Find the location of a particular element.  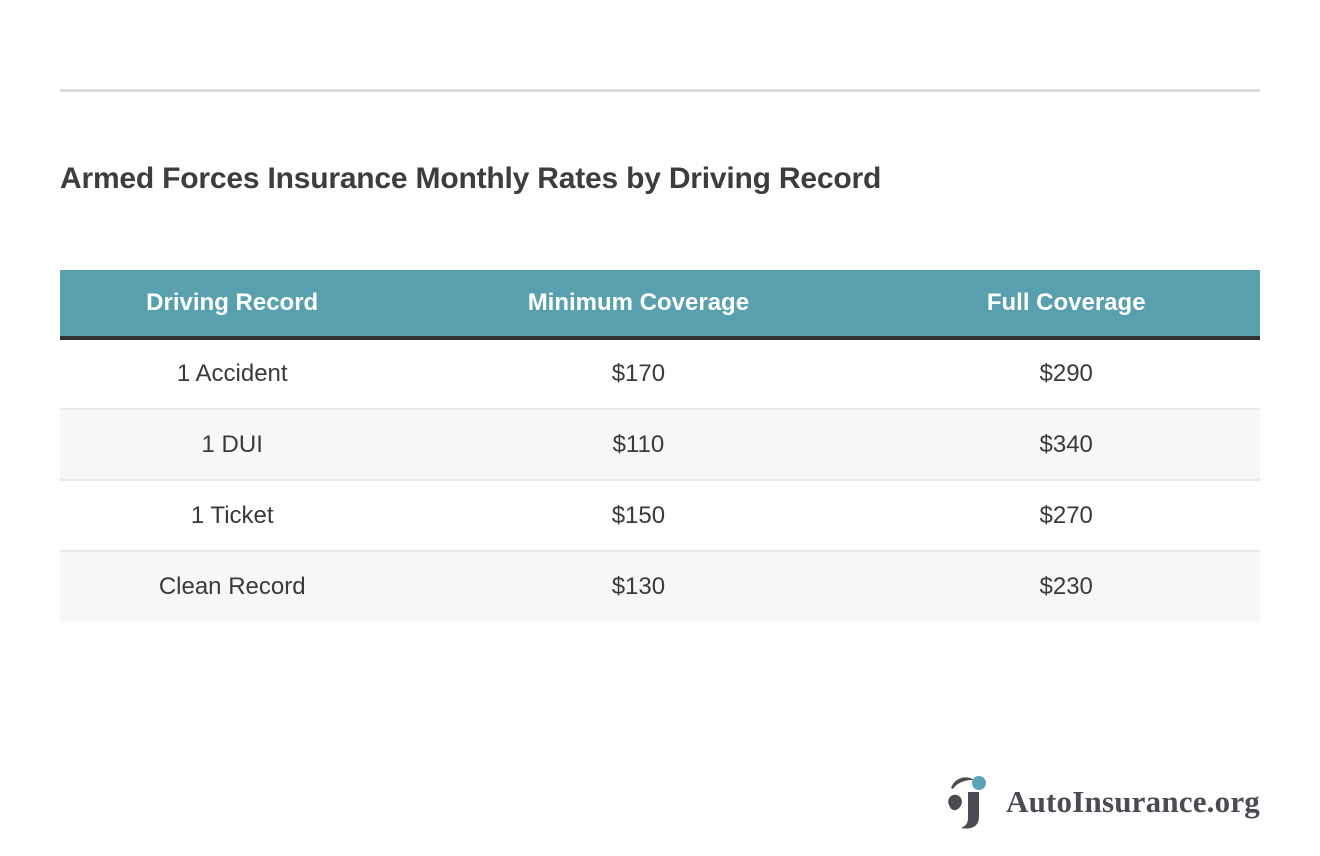

top-divider is located at coordinates (660, 90).